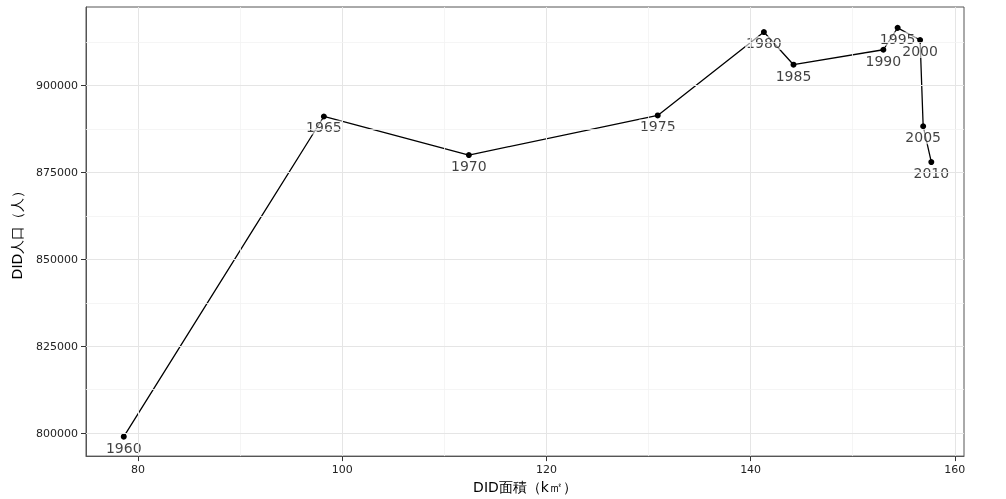  I want to click on x-tick-label: 100, so click(342, 470).